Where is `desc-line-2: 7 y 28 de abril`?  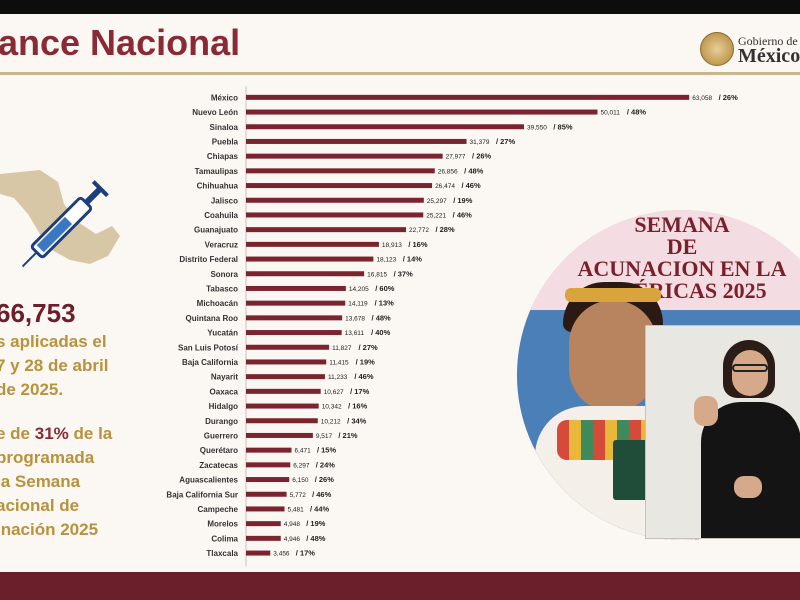
desc-line-2: 7 y 28 de abril is located at coordinates (54, 365).